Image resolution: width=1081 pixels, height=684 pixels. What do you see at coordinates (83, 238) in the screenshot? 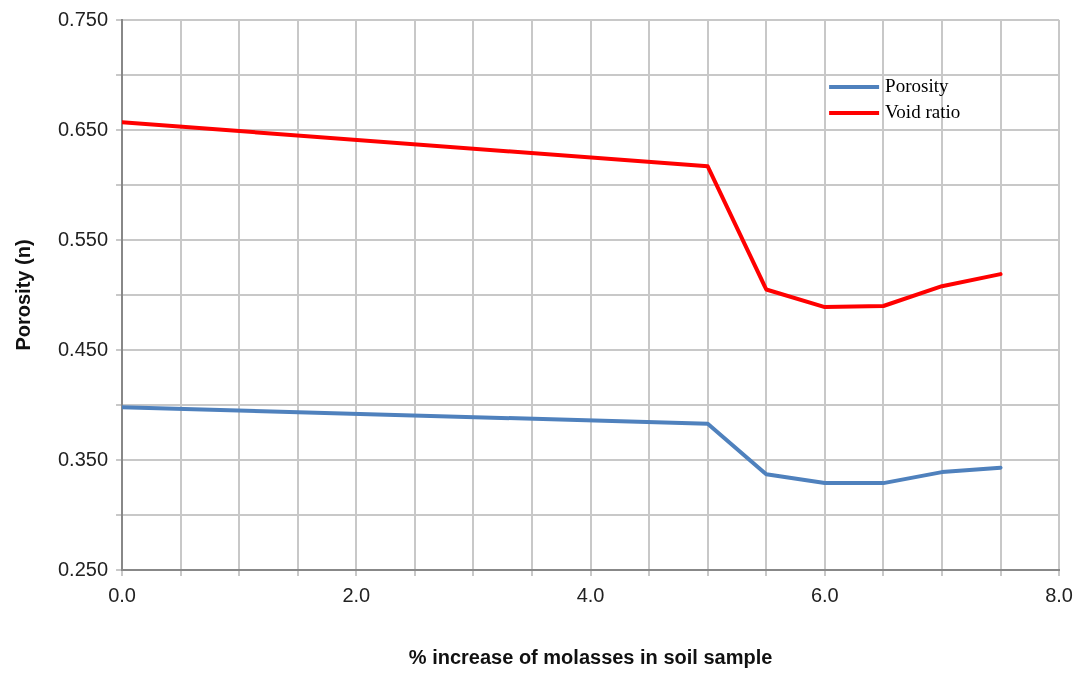
I see `y-tick-label: 0.550` at bounding box center [83, 238].